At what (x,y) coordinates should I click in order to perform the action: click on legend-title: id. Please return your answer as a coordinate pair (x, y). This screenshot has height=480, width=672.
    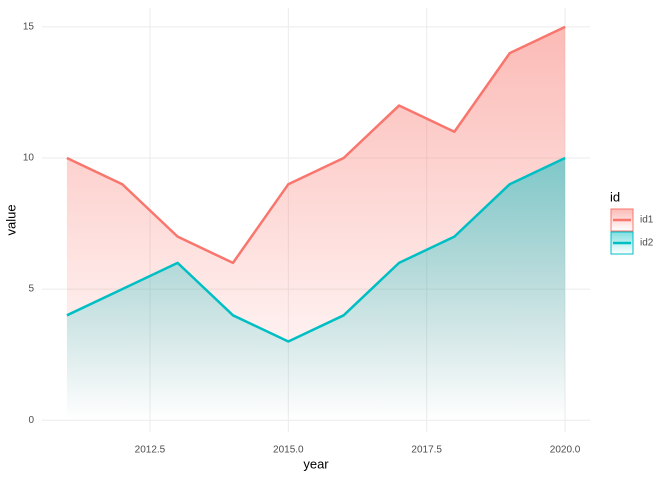
    Looking at the image, I should click on (615, 196).